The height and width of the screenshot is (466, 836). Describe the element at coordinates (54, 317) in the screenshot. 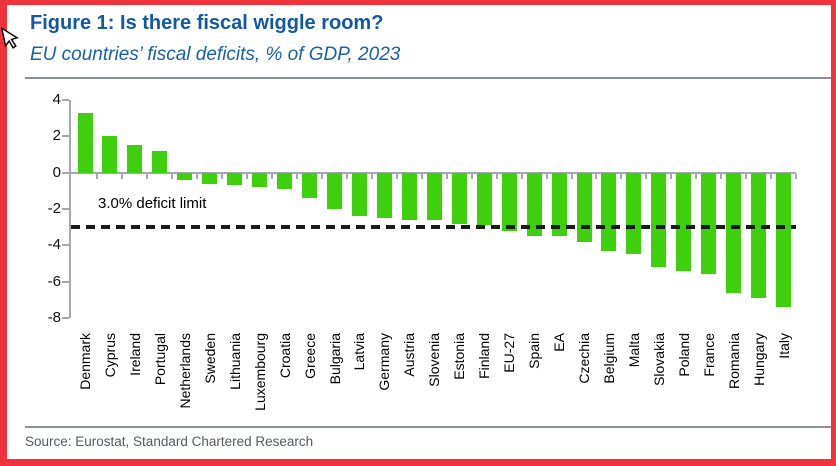

I see `y-axis-tick-label: -8` at that location.